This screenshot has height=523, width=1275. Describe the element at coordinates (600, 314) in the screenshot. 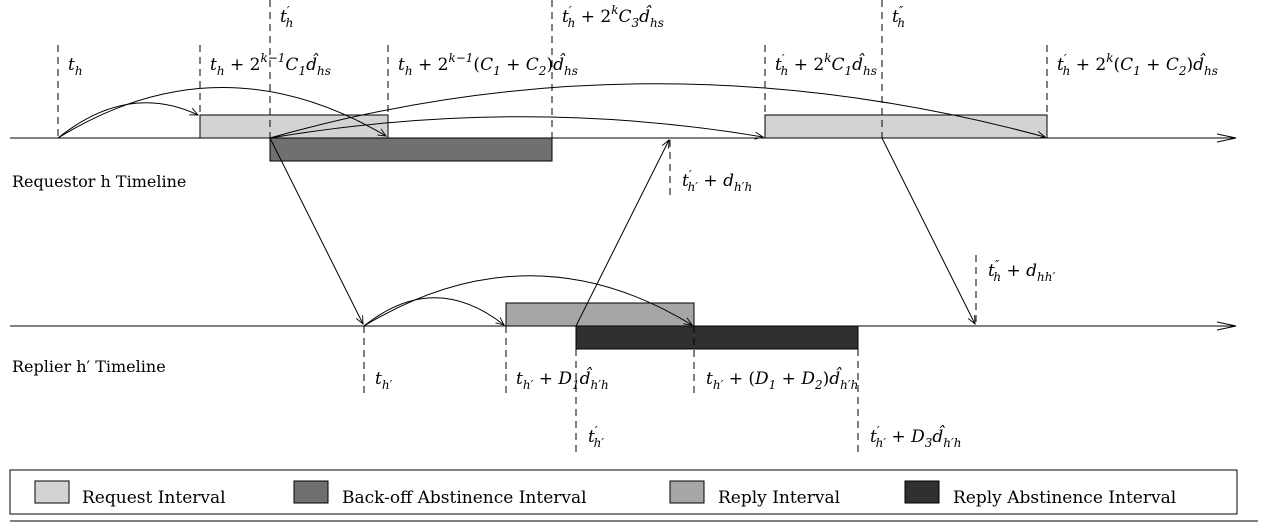

I see `reply-interval` at that location.